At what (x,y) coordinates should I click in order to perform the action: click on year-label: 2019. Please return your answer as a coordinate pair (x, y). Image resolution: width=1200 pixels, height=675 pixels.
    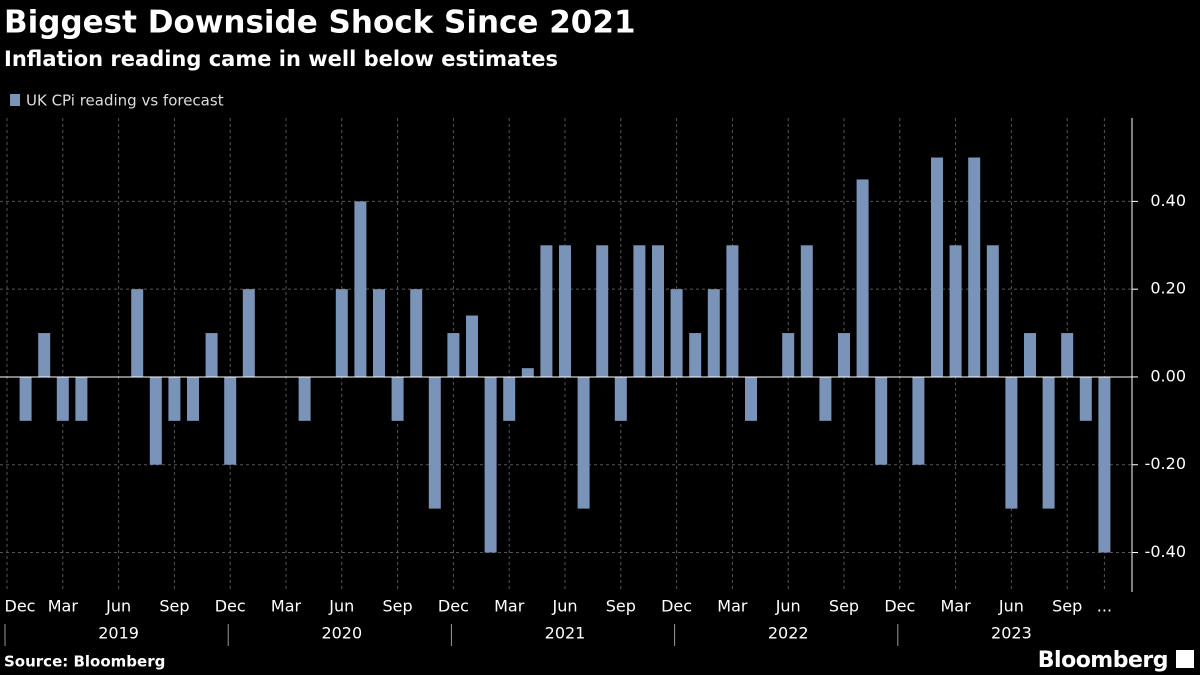
    Looking at the image, I should click on (118, 633).